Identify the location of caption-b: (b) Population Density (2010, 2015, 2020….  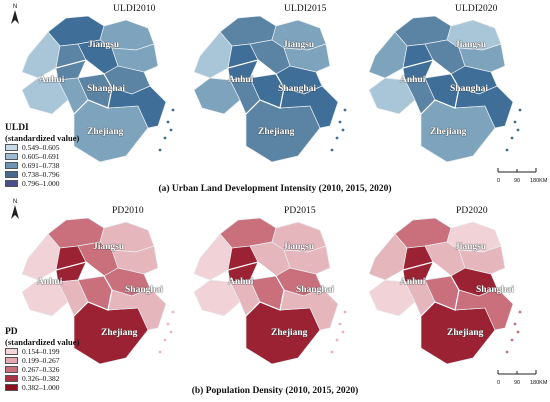
(275, 391).